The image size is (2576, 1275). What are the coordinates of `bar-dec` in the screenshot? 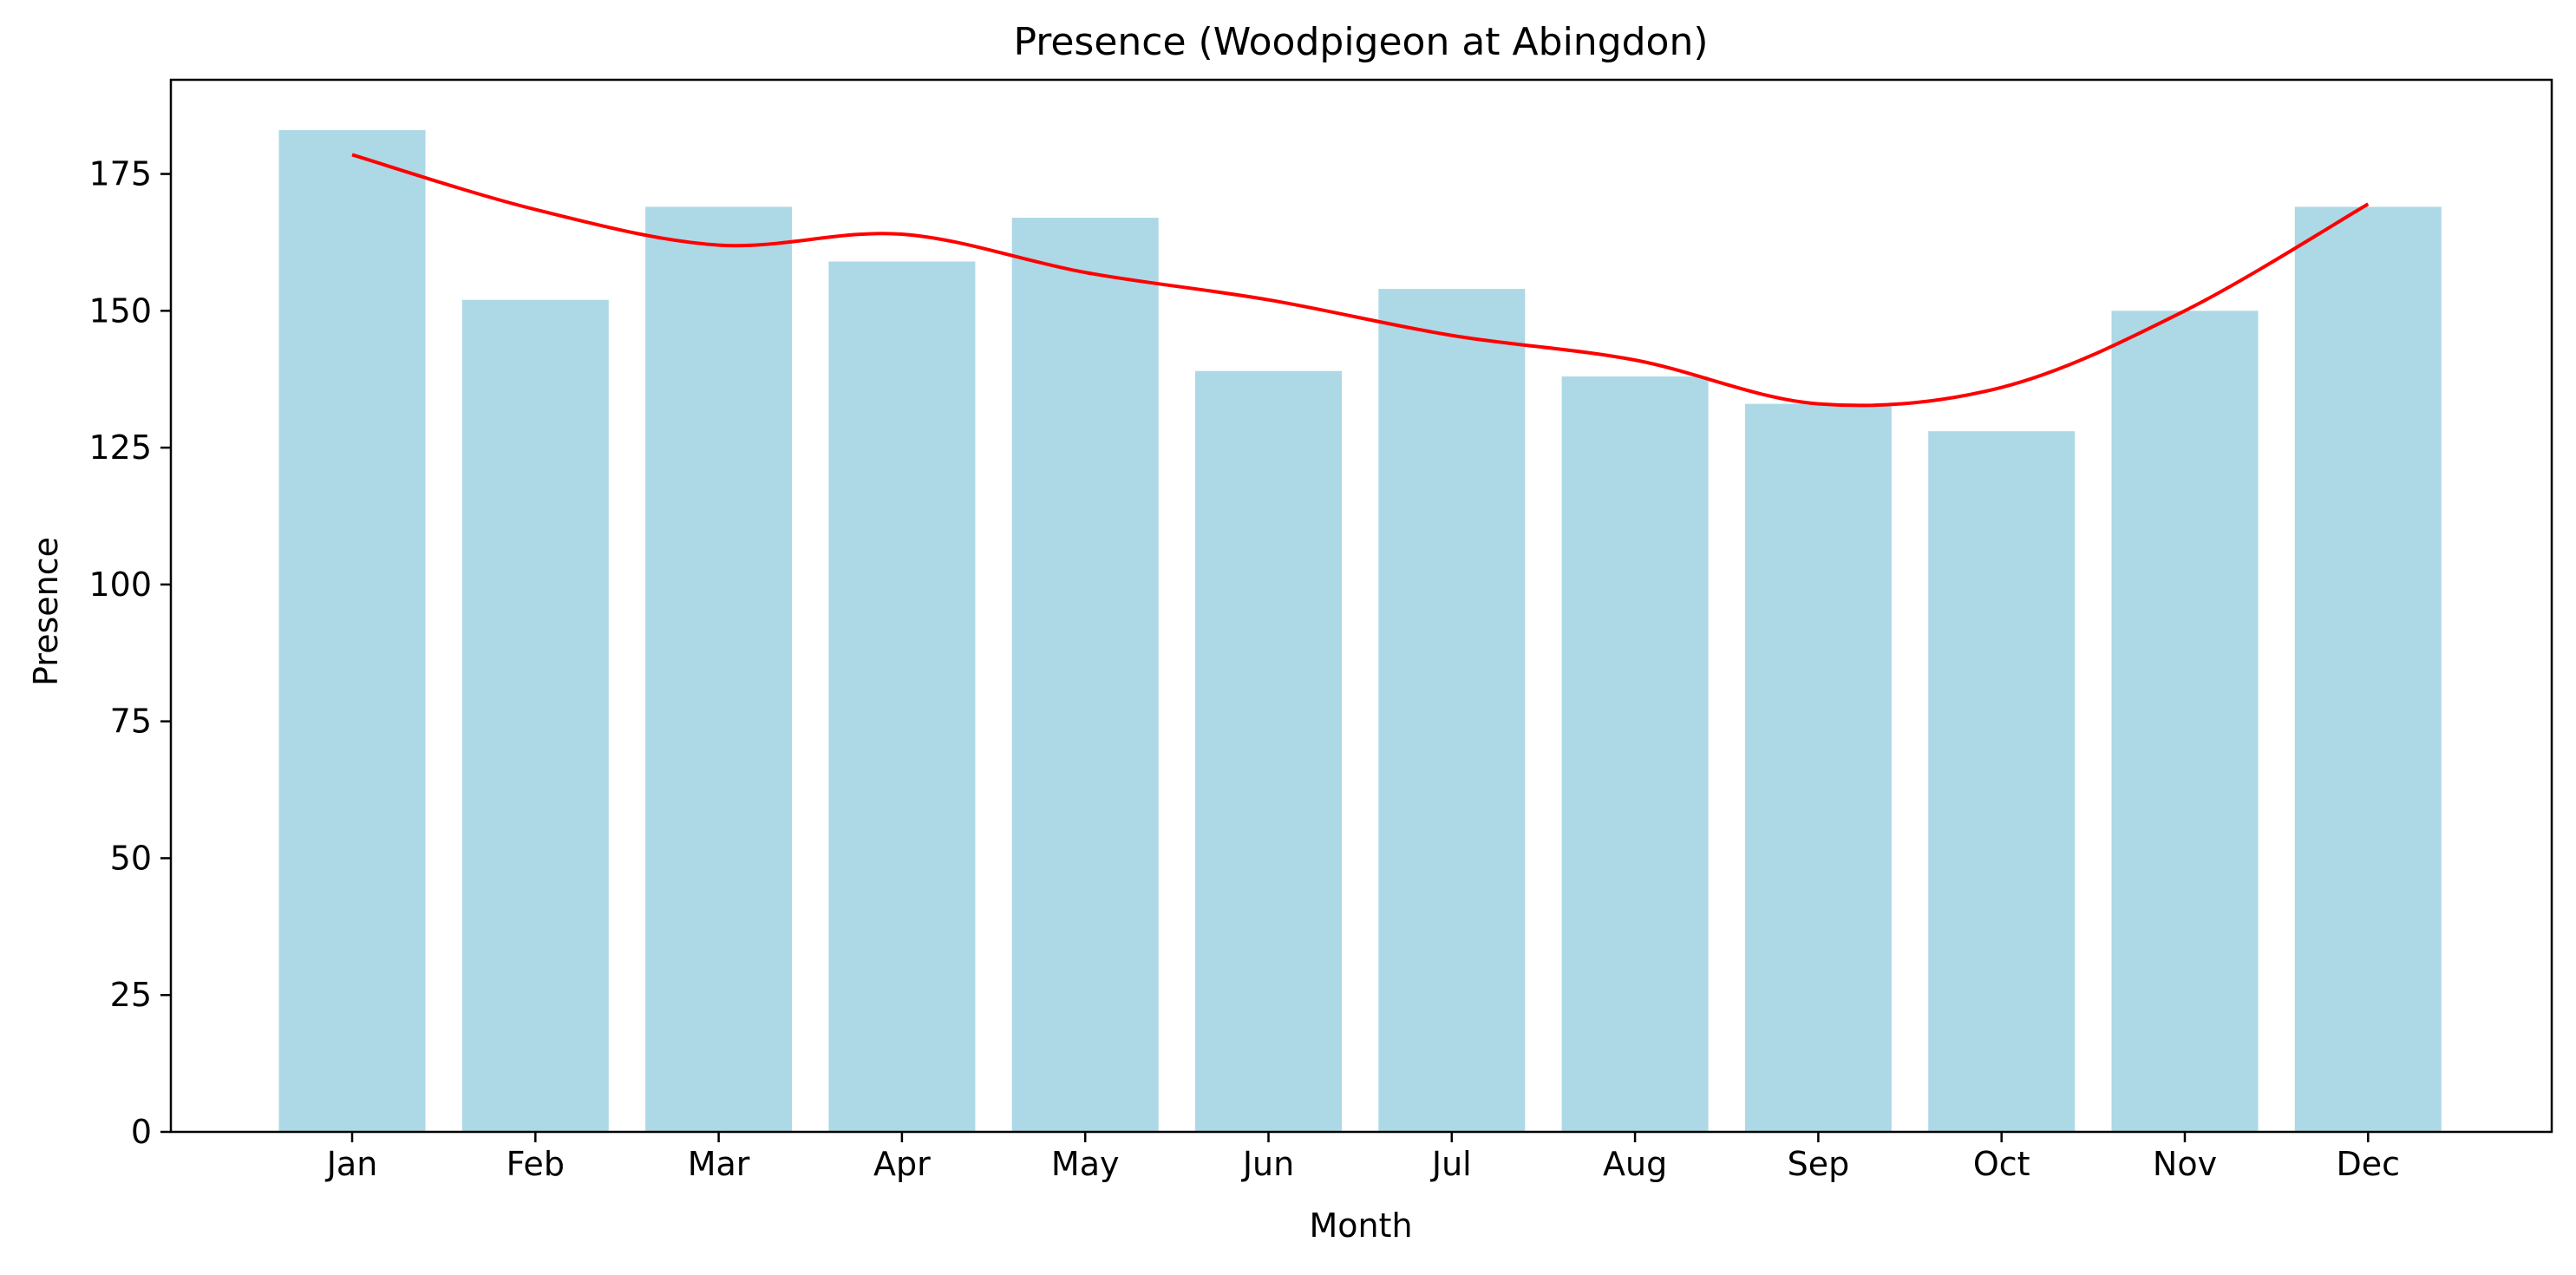 It's located at (2368, 669).